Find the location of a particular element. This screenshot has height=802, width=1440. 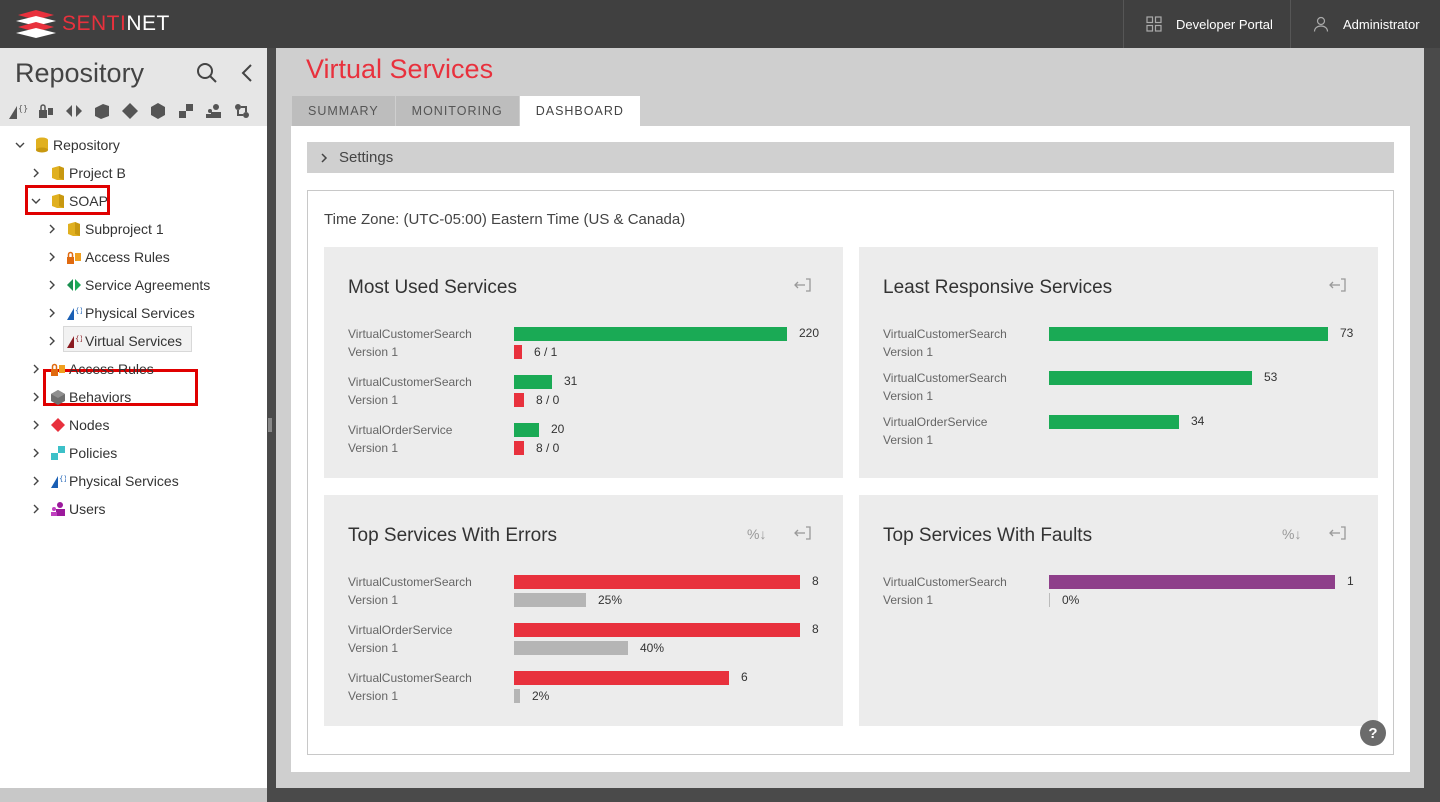

logo-icon is located at coordinates (36, 24).